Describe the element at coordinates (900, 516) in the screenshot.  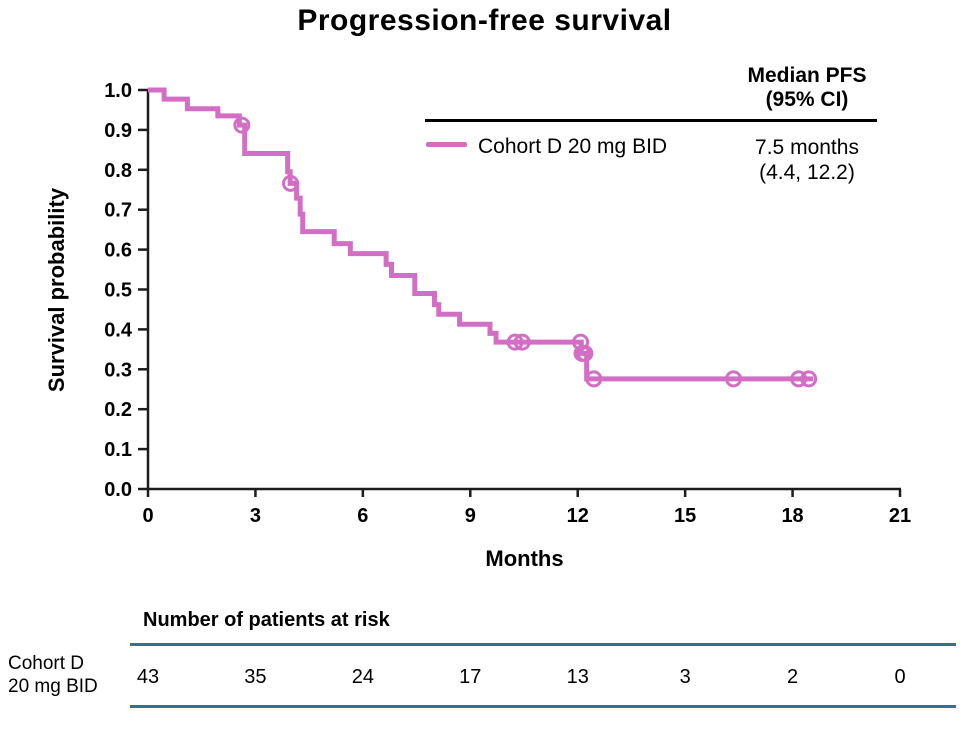
I see `x-tick-label: 21` at that location.